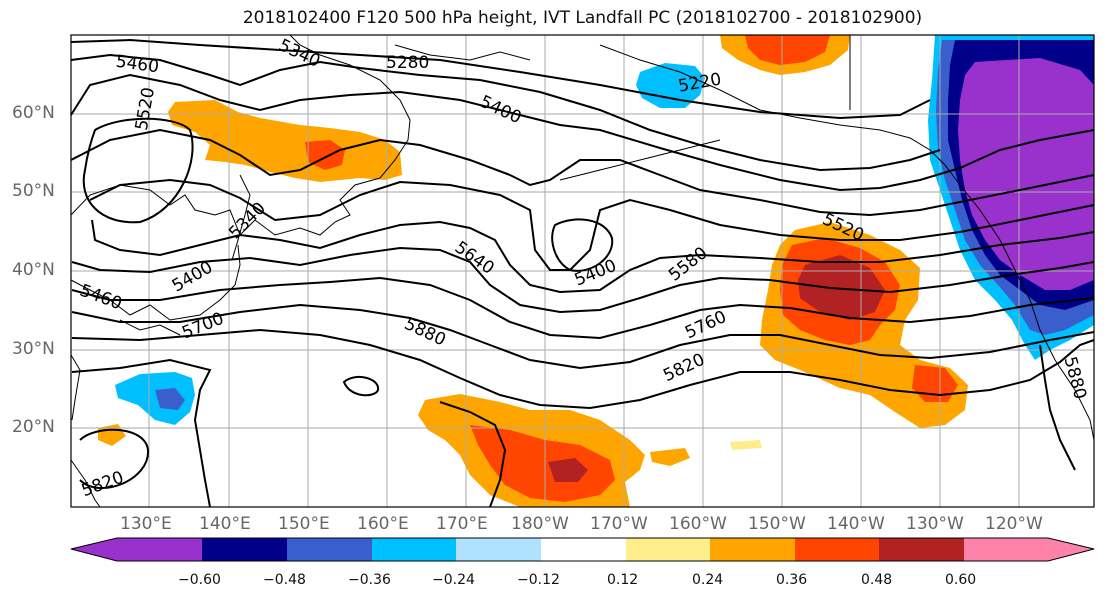 This screenshot has height=601, width=1105. I want to click on colorbar-tick-label: 0.36, so click(792, 580).